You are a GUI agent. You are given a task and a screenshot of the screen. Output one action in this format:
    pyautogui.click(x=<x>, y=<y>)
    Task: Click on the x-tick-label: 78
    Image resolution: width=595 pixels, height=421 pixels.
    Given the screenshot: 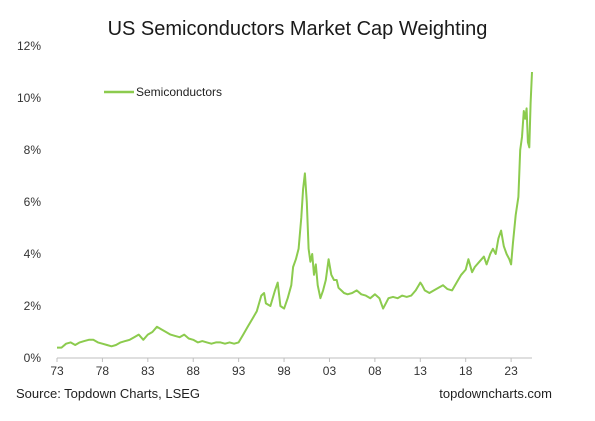 What is the action you would take?
    pyautogui.click(x=103, y=371)
    